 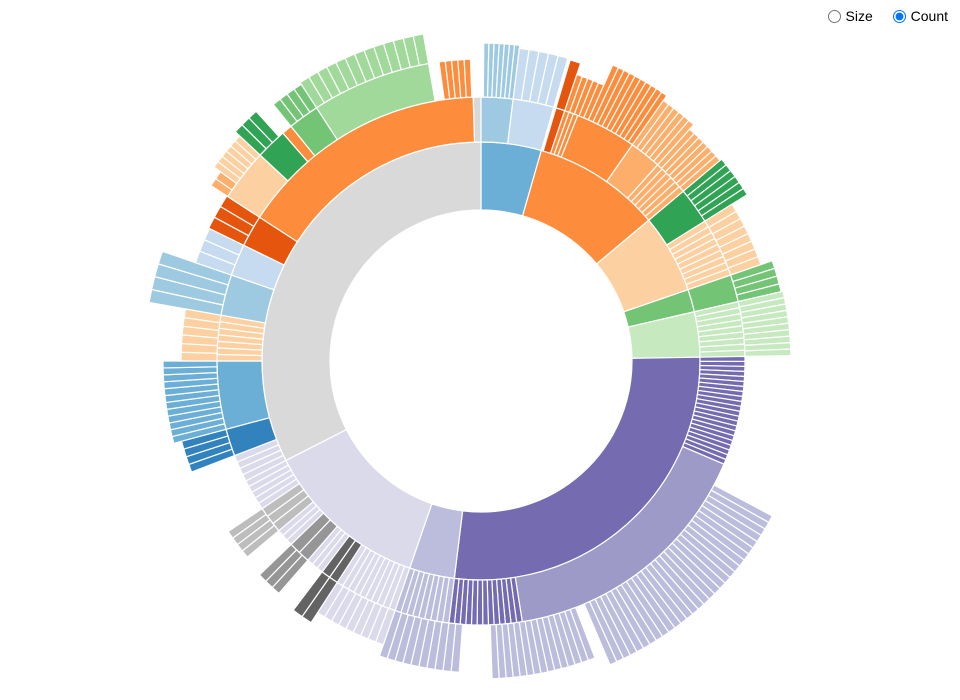 I want to click on mode-count-label: Count, so click(x=929, y=16).